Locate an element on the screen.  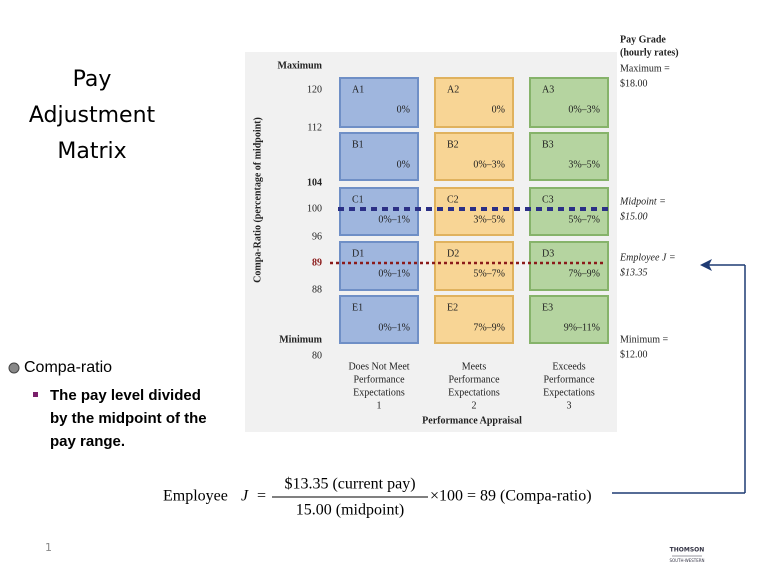
logo: THOMSON is located at coordinates (687, 550).